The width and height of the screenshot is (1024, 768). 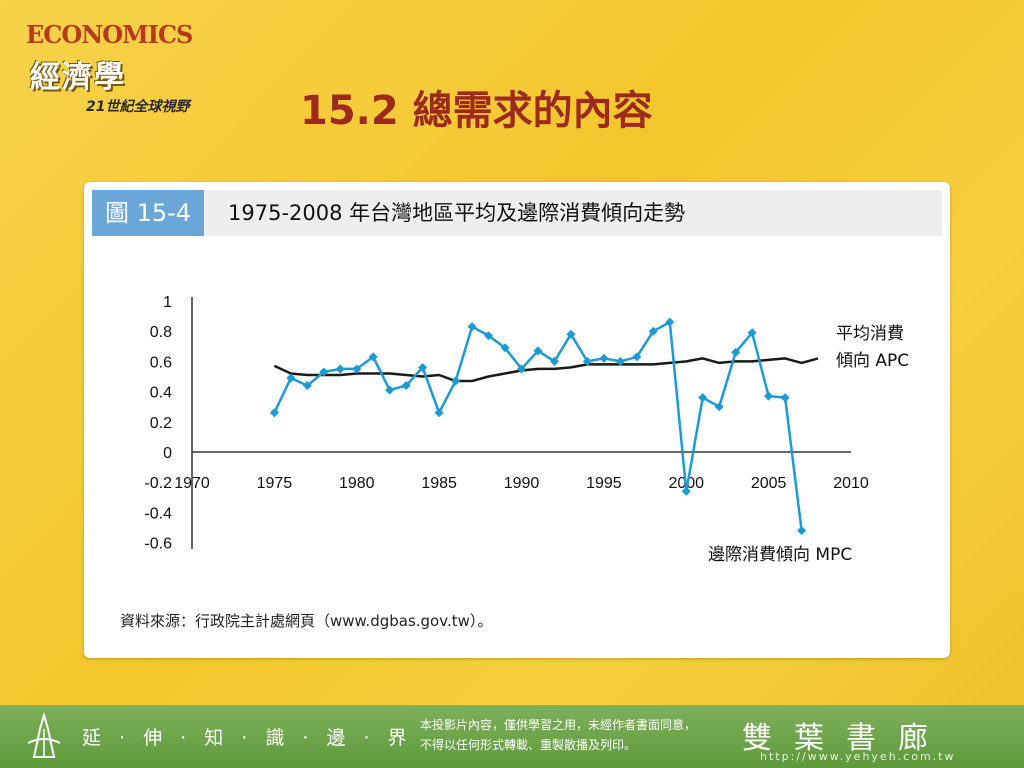 I want to click on mpc-label: 邊際消費傾向 MPC, so click(x=780, y=555).